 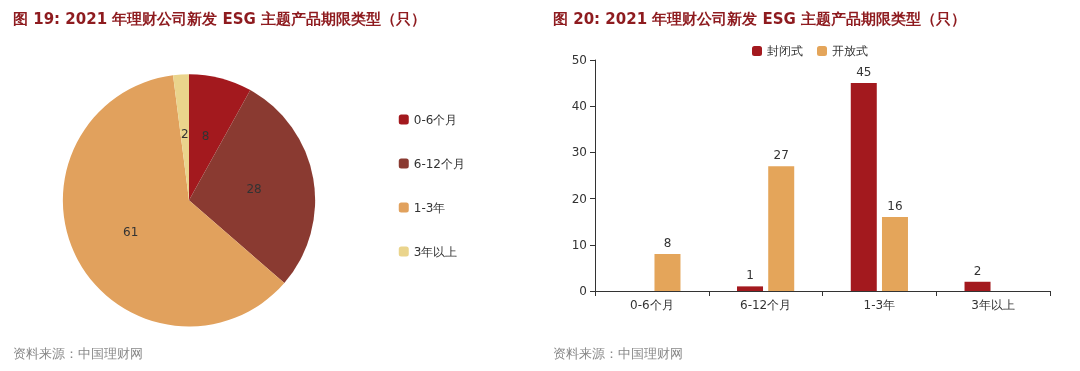 I want to click on data-label: 28, so click(x=254, y=188).